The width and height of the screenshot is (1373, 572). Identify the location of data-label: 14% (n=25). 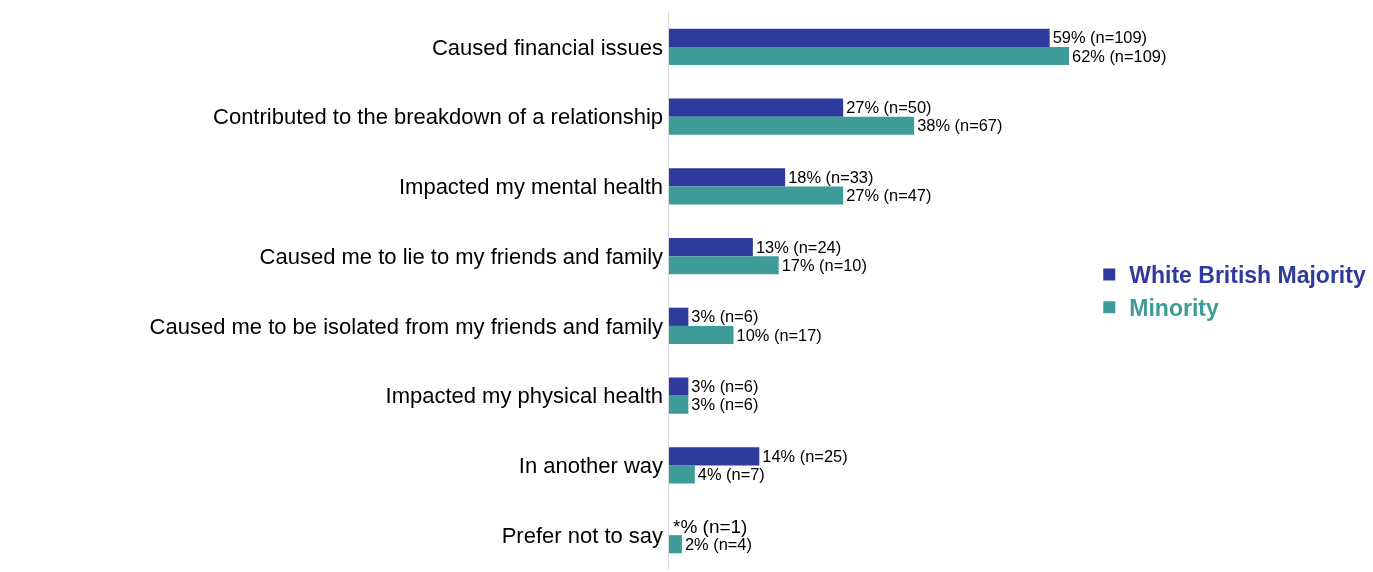
(805, 455).